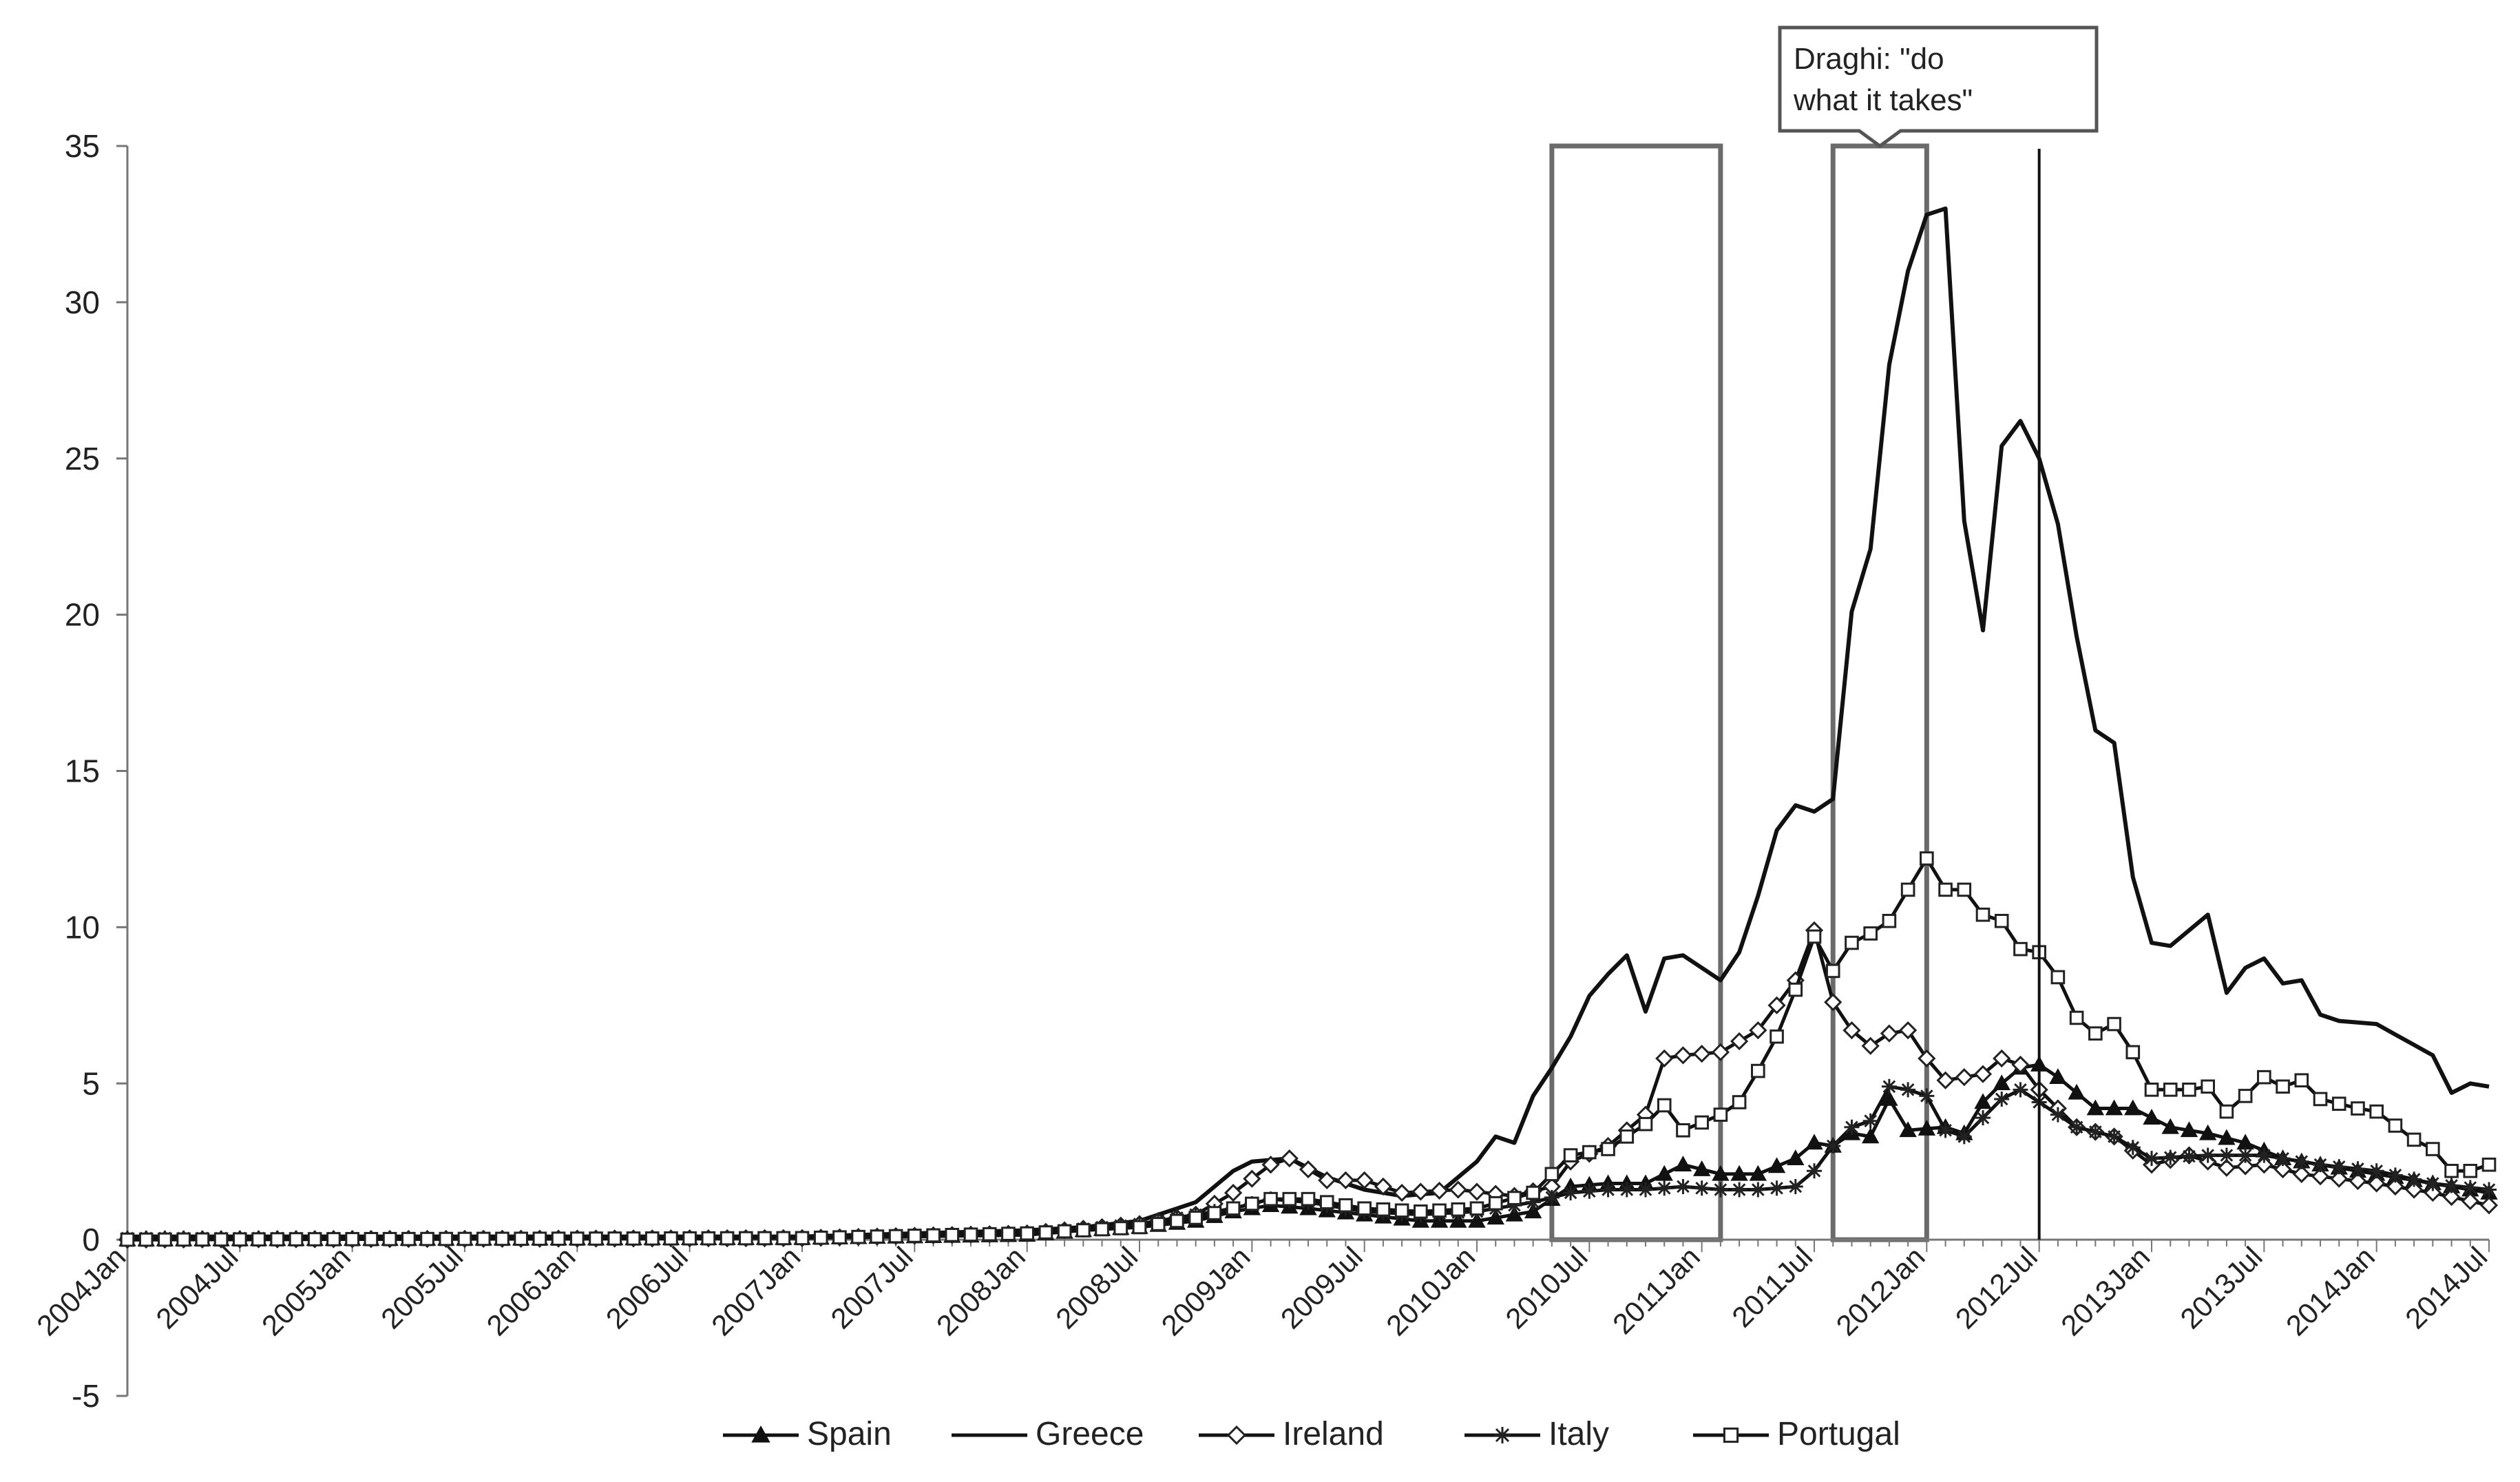 The height and width of the screenshot is (1482, 2520). Describe the element at coordinates (1771, 1286) in the screenshot. I see `x-tick-label: 2011Jul` at that location.